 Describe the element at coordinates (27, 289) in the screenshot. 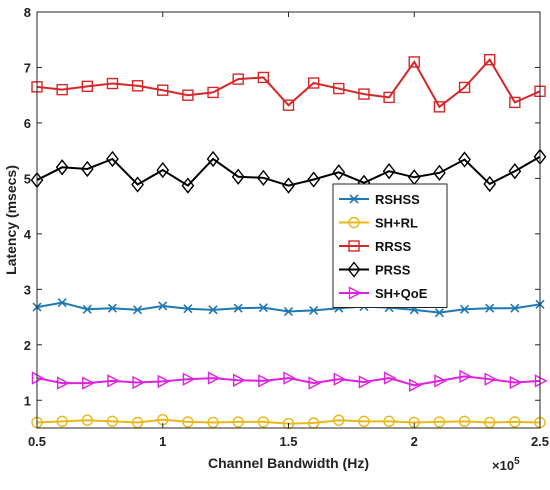

I see `y-tick-label: 3` at that location.